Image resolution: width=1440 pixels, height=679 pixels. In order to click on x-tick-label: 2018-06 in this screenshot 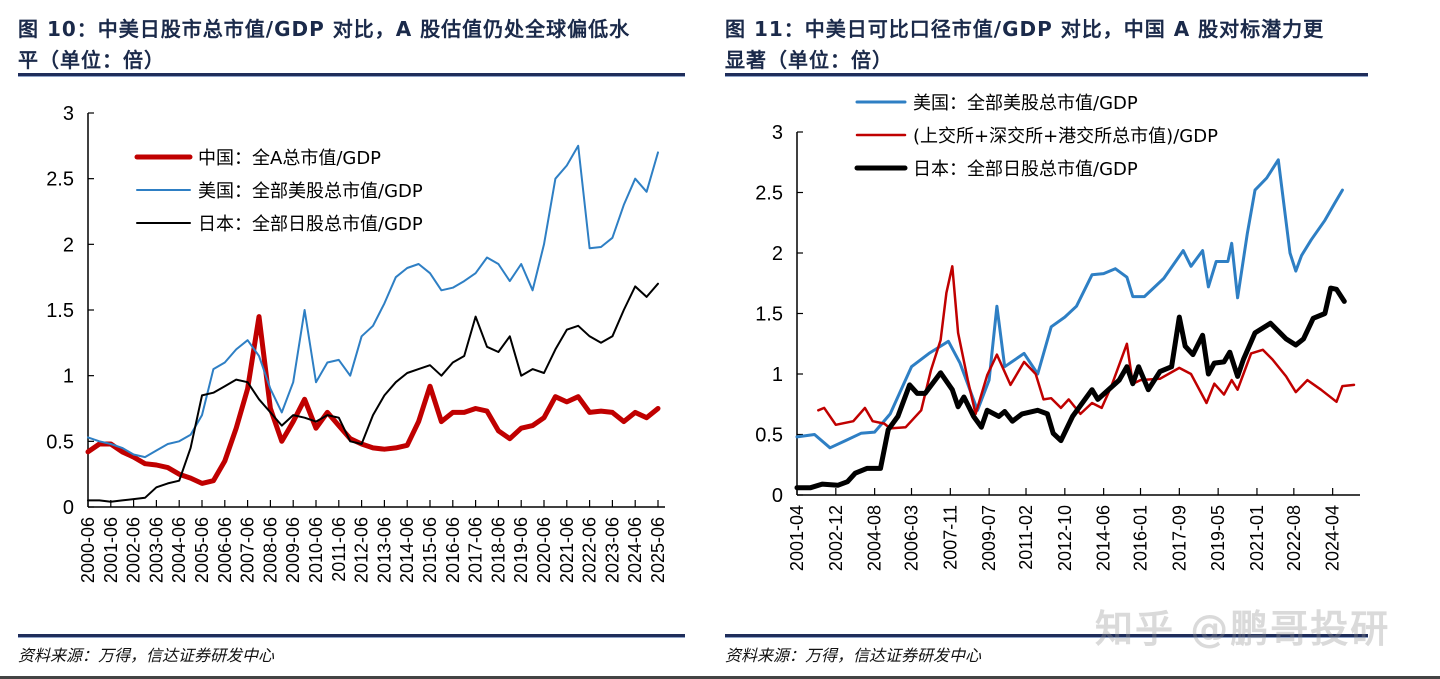, I will do `click(498, 550)`.